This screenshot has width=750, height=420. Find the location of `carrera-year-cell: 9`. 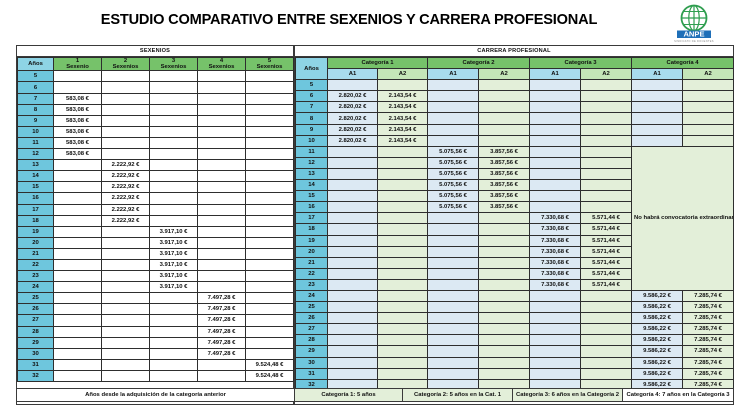

carrera-year-cell: 9 is located at coordinates (311, 129).